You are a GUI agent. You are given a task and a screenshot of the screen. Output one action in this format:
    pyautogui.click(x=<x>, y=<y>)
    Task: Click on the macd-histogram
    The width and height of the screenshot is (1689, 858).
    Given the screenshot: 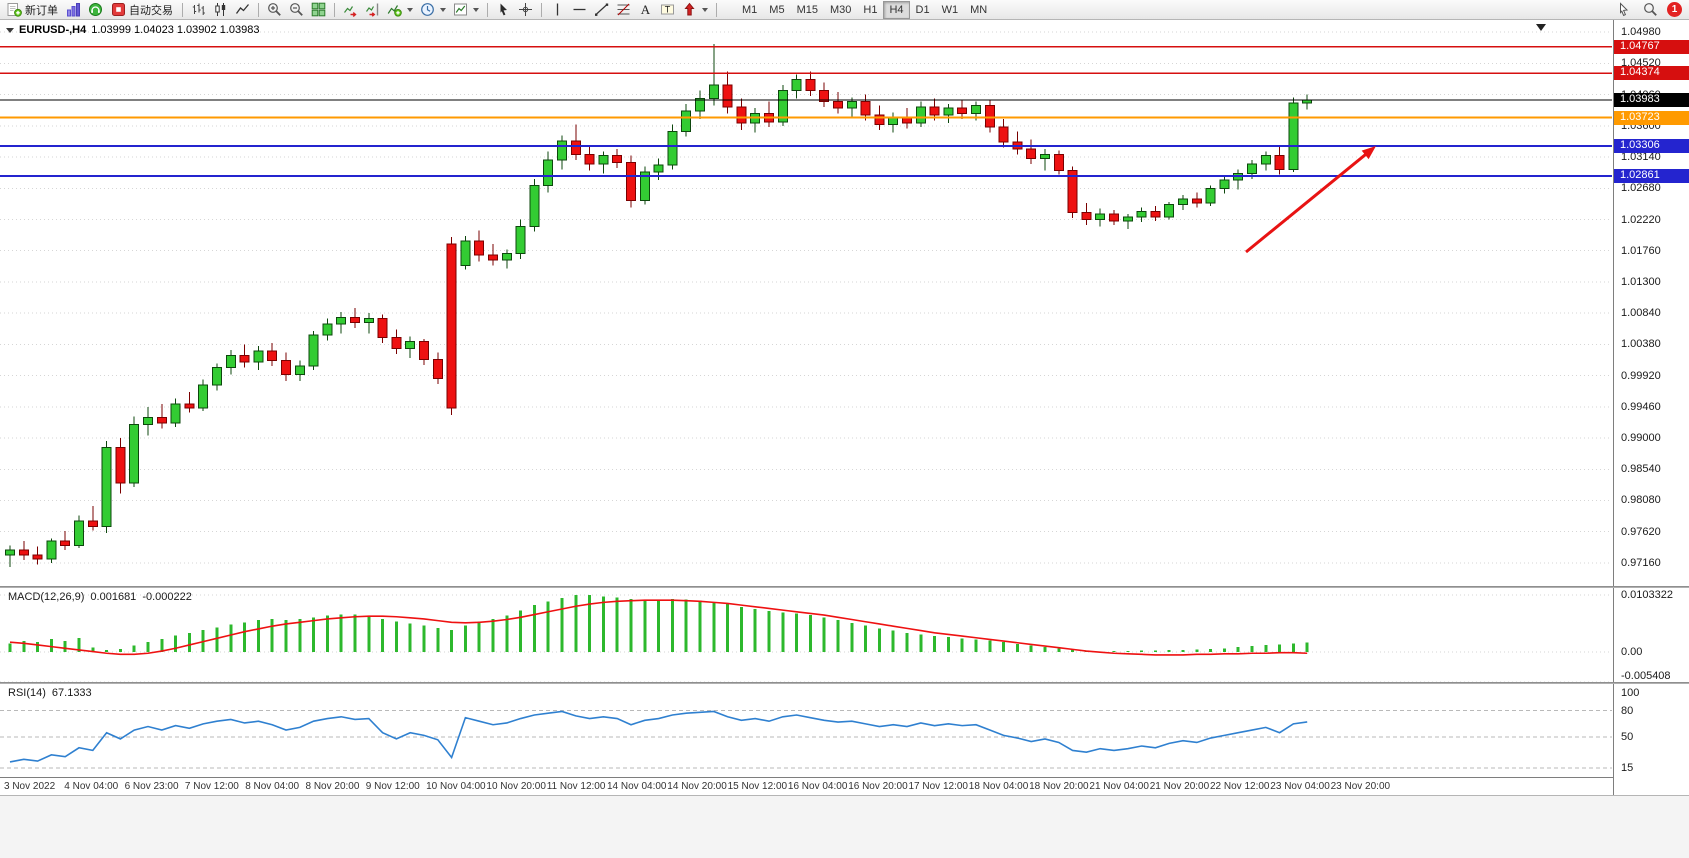 What is the action you would take?
    pyautogui.click(x=658, y=624)
    